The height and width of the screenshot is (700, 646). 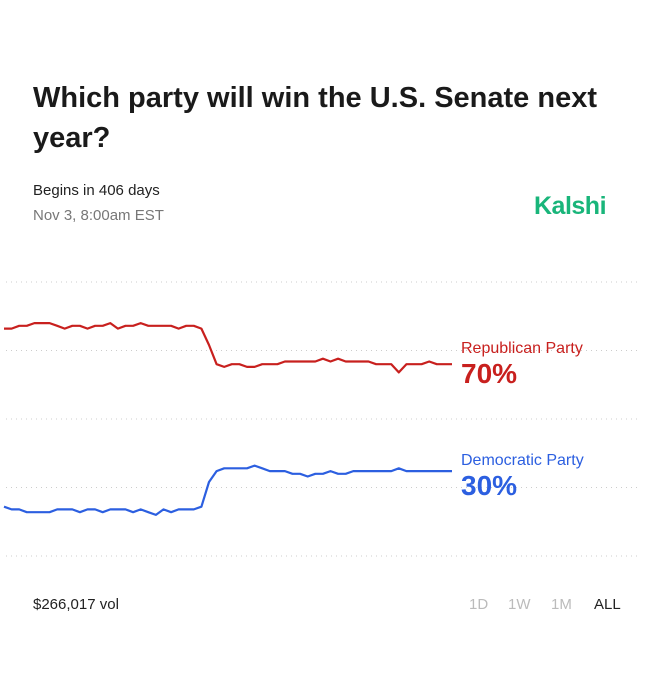 What do you see at coordinates (76, 604) in the screenshot?
I see `volume: $266,017 vol` at bounding box center [76, 604].